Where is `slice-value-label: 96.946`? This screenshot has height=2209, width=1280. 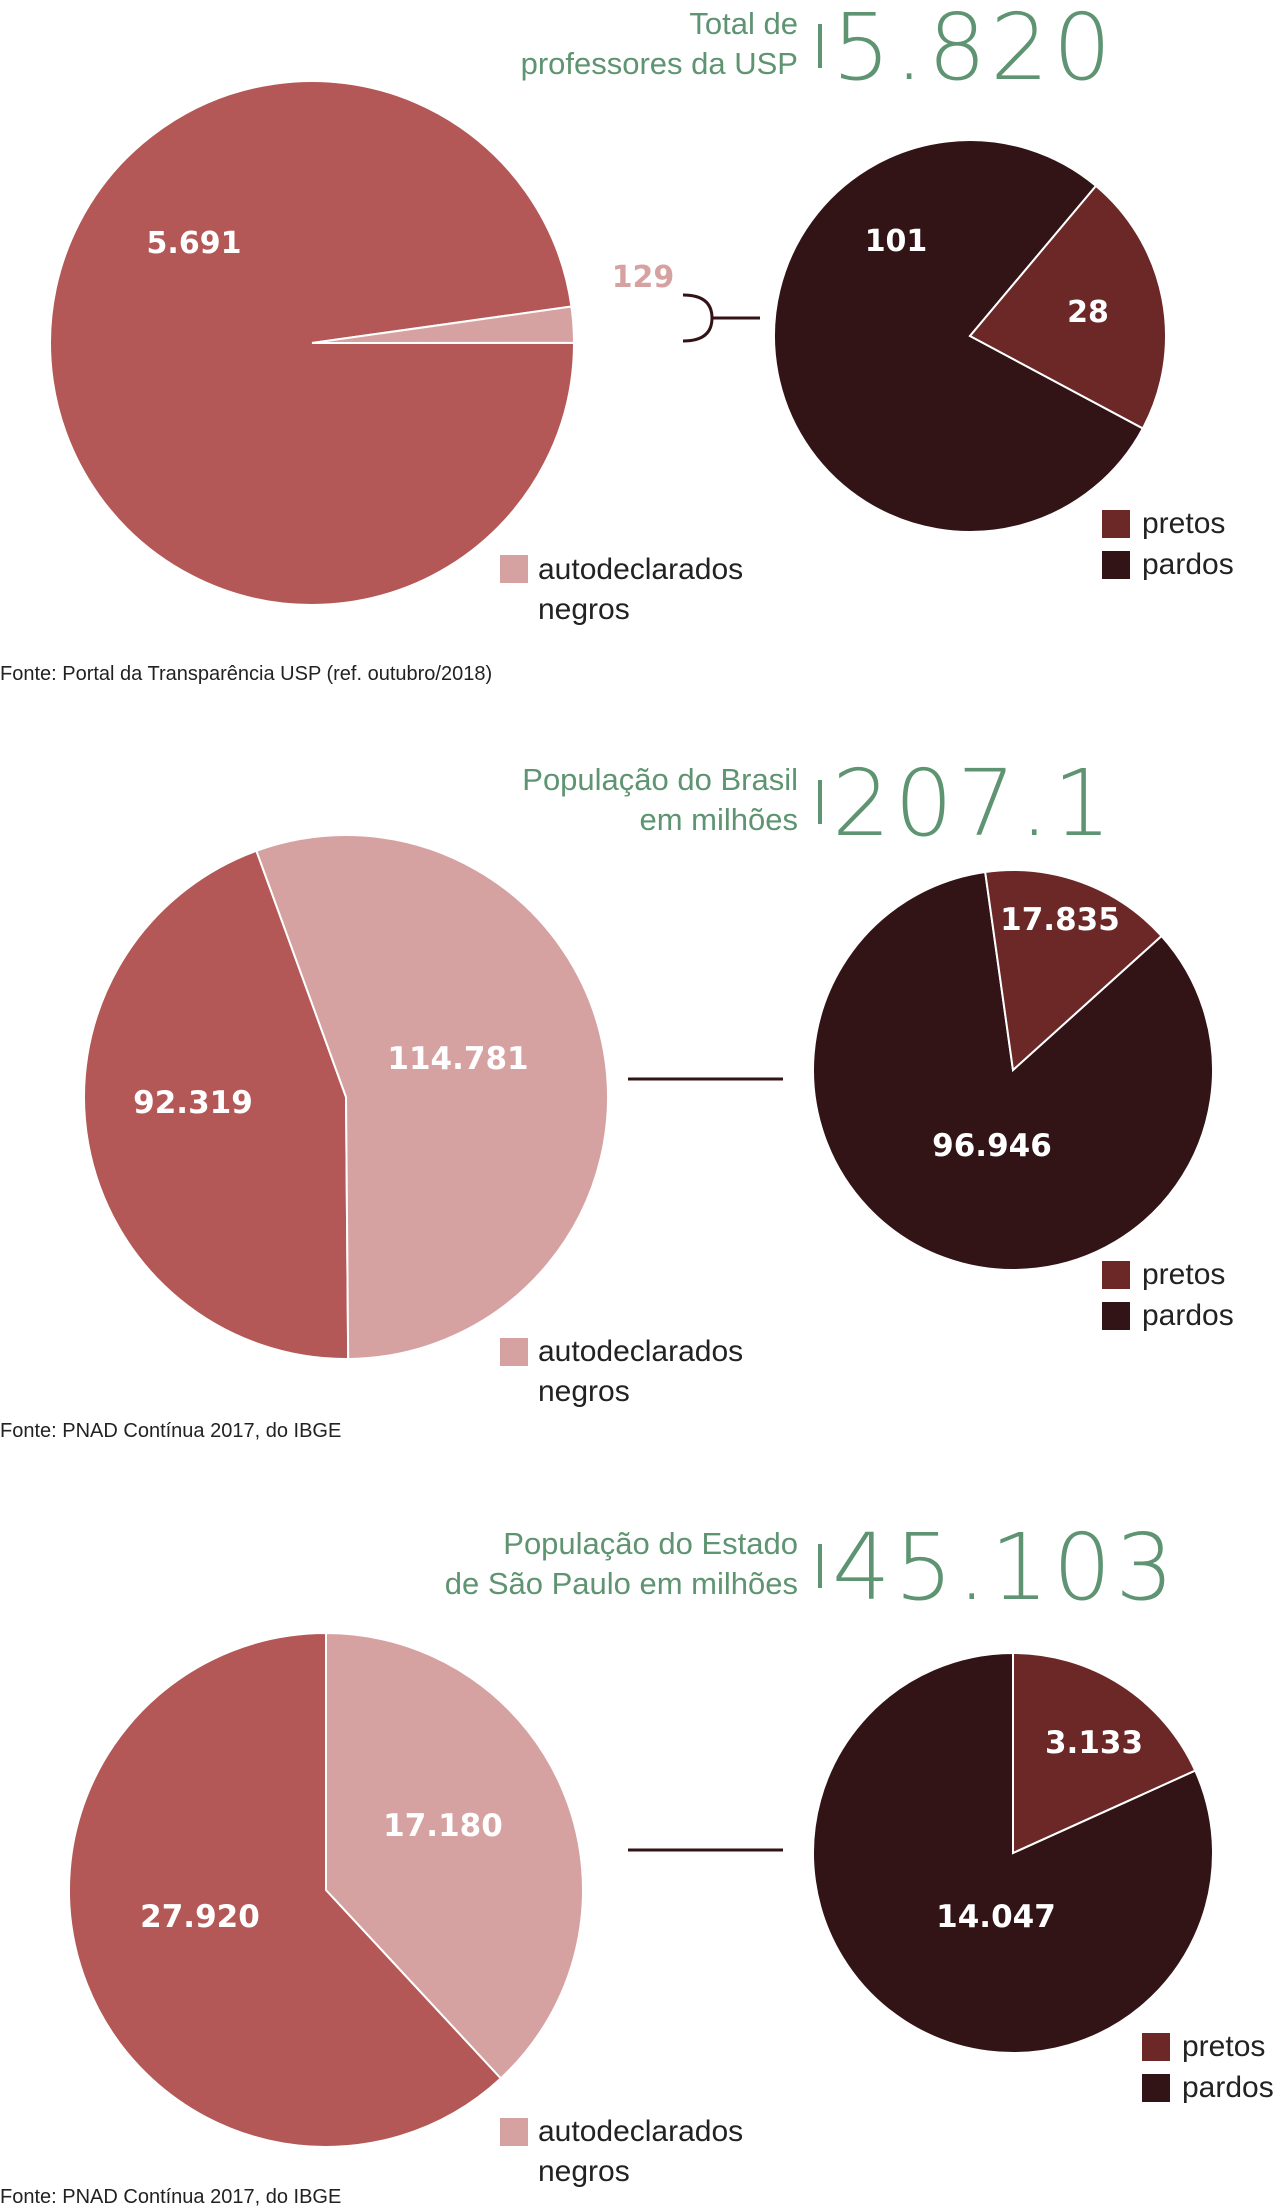
slice-value-label: 96.946 is located at coordinates (992, 1146).